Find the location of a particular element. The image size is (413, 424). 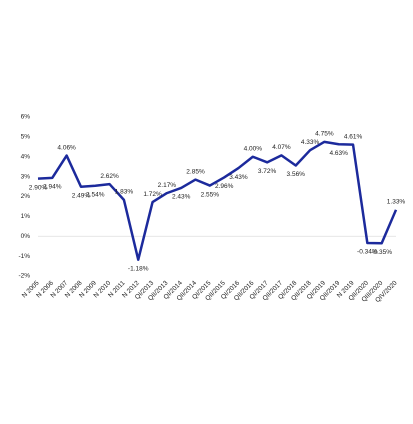

y-tick-label: -2% is located at coordinates (24, 276).